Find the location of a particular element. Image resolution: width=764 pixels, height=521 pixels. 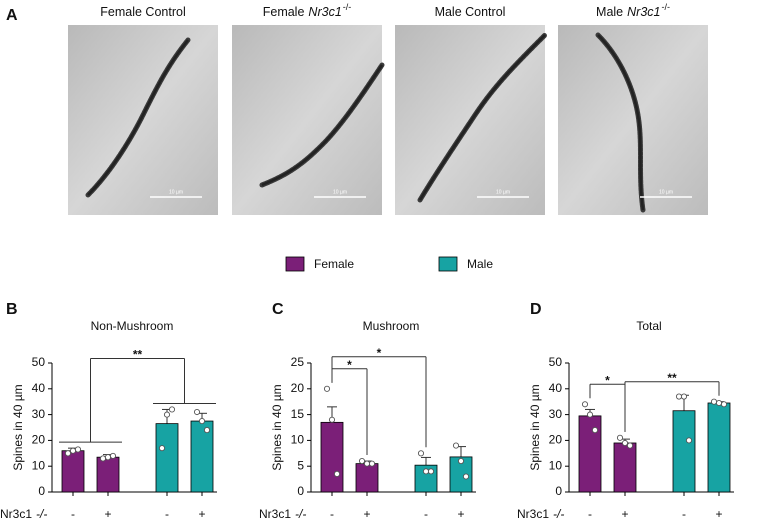

significance: ** is located at coordinates (138, 355).